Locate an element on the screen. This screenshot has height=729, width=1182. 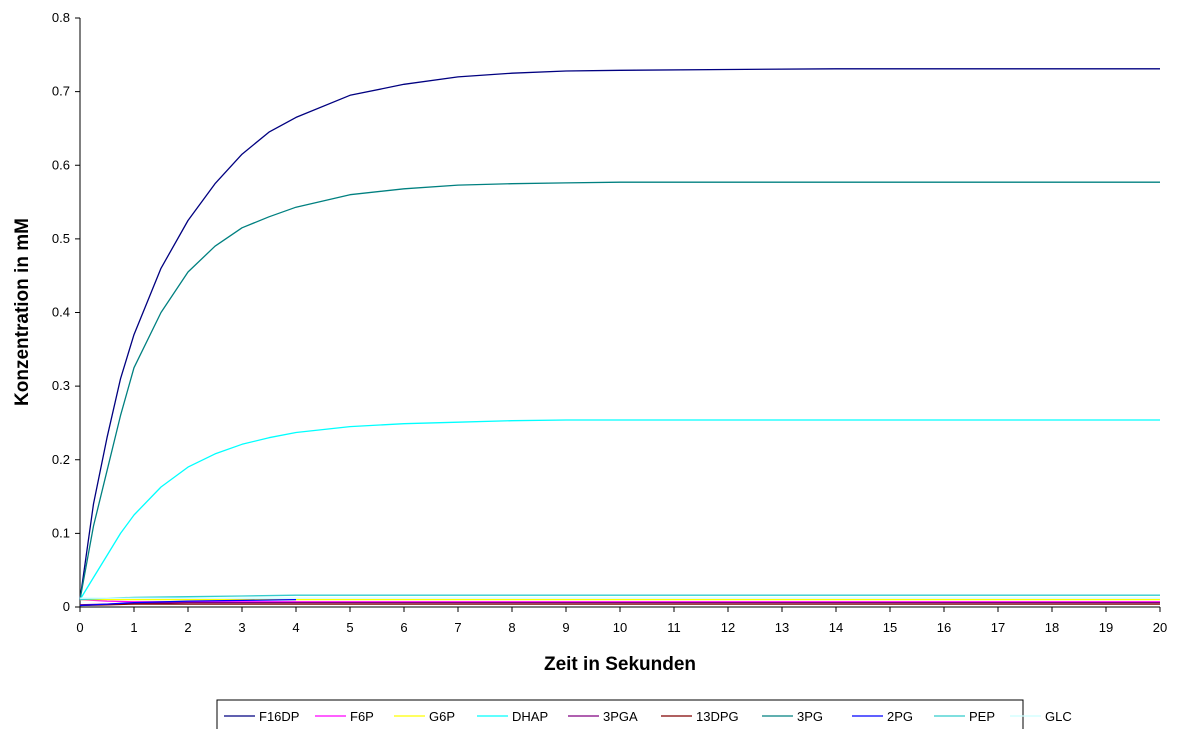
x-ticks: 0 1 2 3 4 5 6 7 8 9 10 11 12 13 14 15 16 17 18 19 20 is located at coordinates (621, 621).